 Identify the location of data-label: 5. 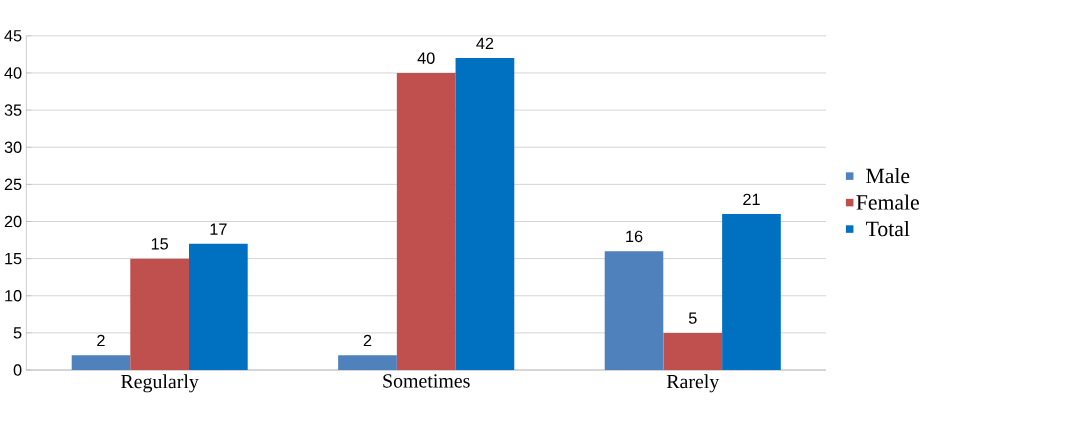
(692, 318).